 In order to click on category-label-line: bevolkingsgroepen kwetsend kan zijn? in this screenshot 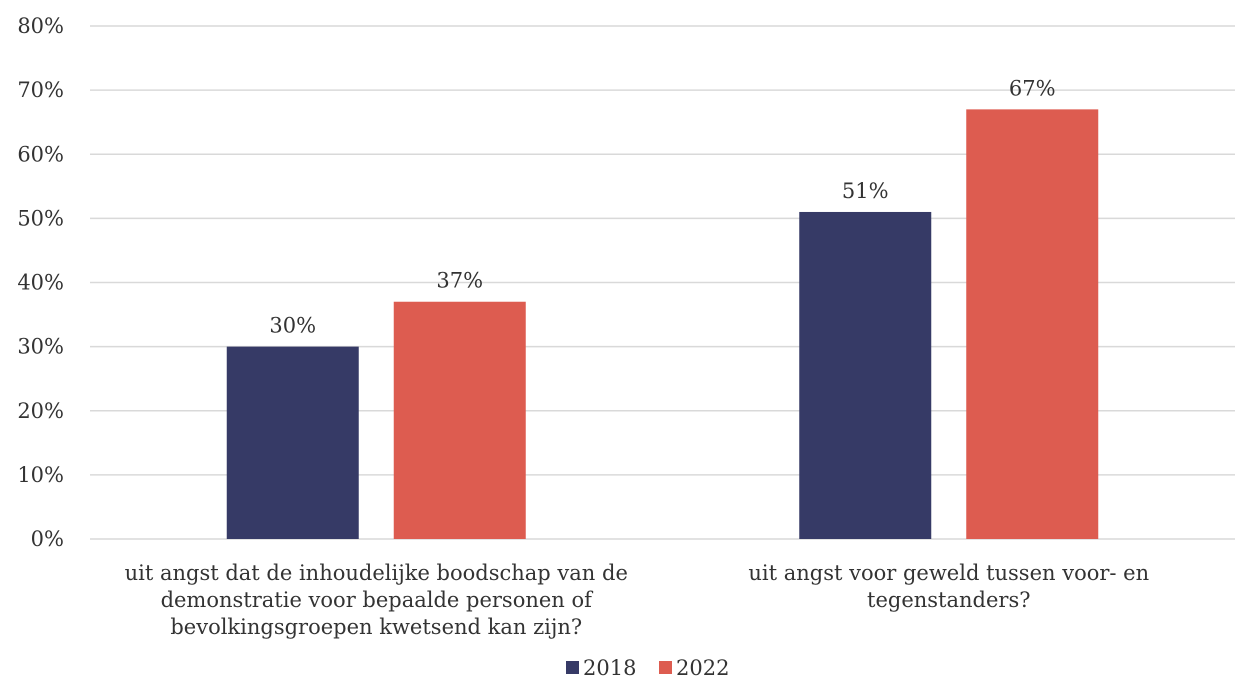, I will do `click(376, 627)`.